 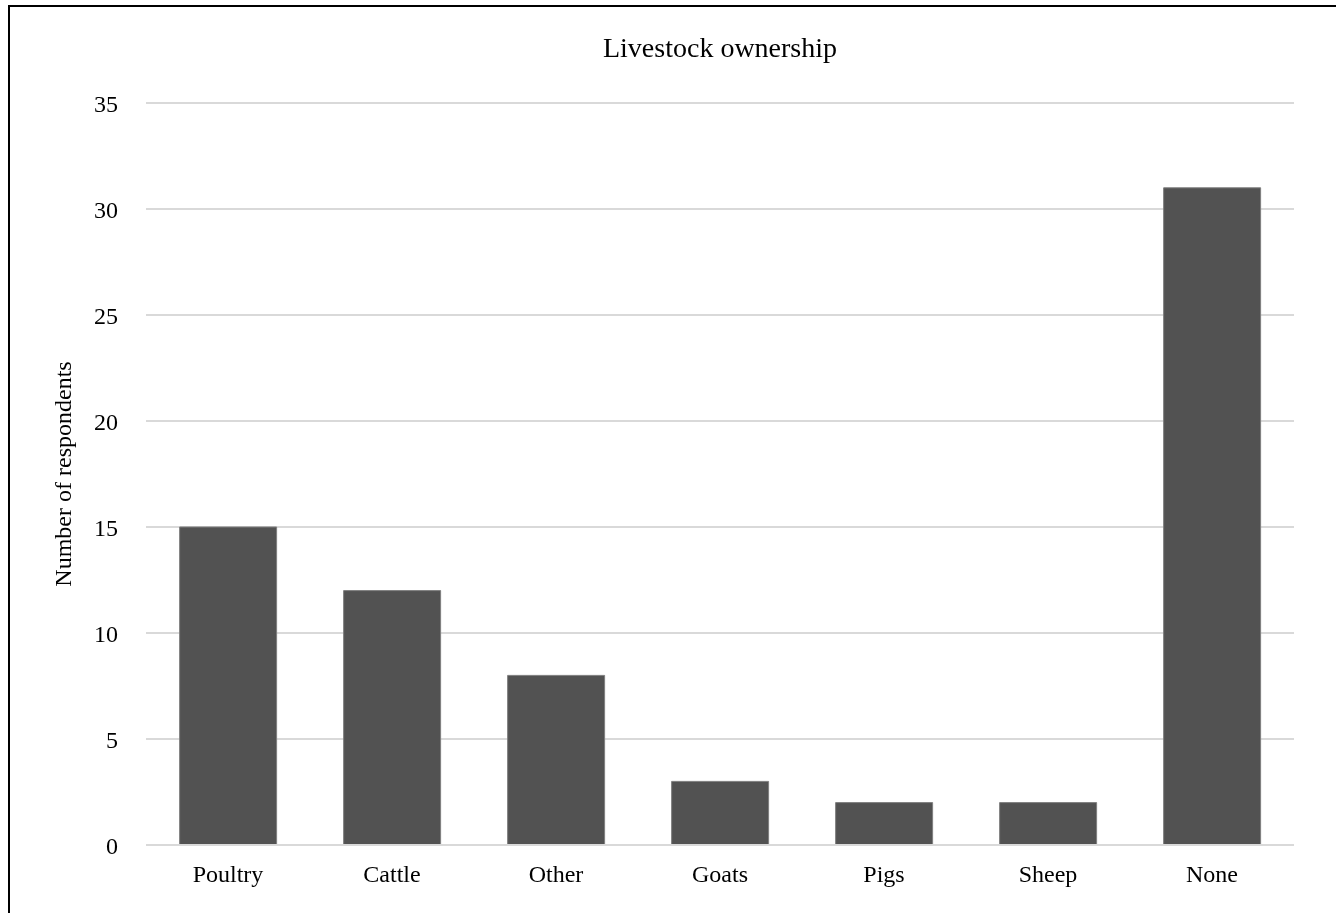 I want to click on x-tick-label: Pigs, so click(x=884, y=874).